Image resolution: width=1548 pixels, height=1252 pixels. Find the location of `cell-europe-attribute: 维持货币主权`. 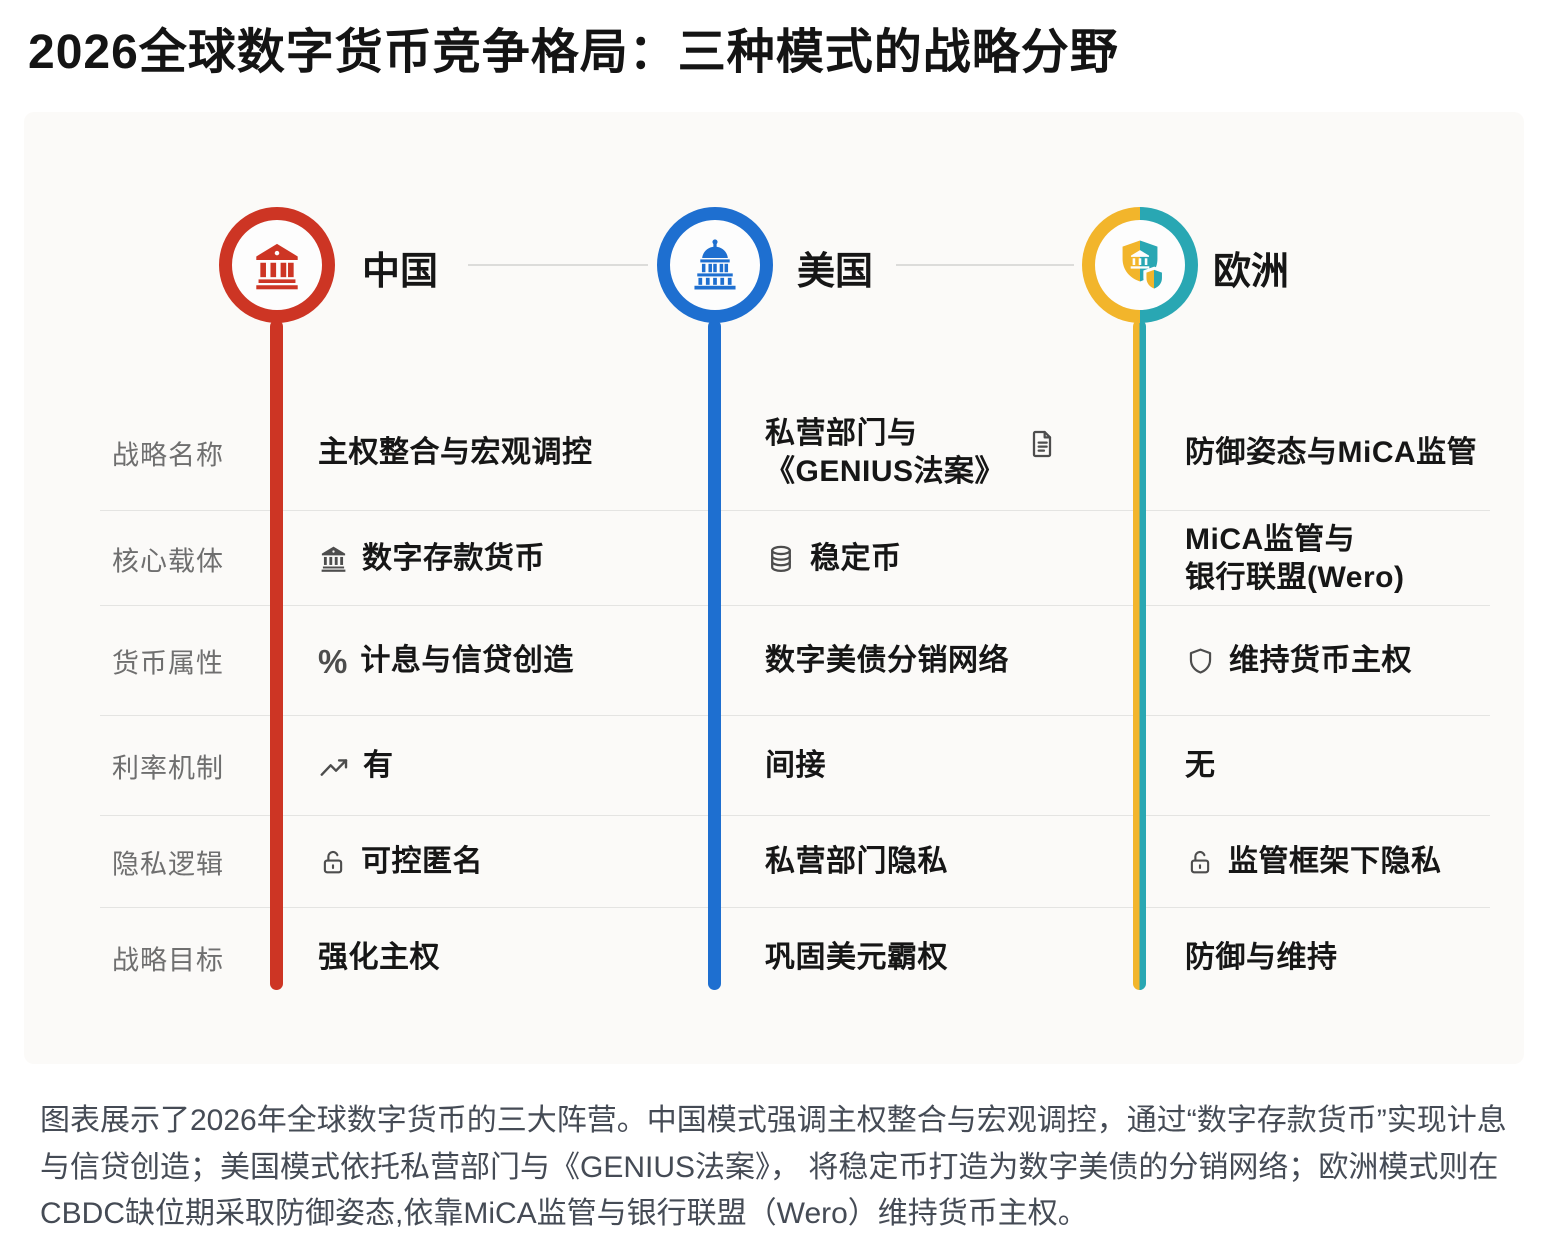

cell-europe-attribute: 维持货币主权 is located at coordinates (1298, 661).